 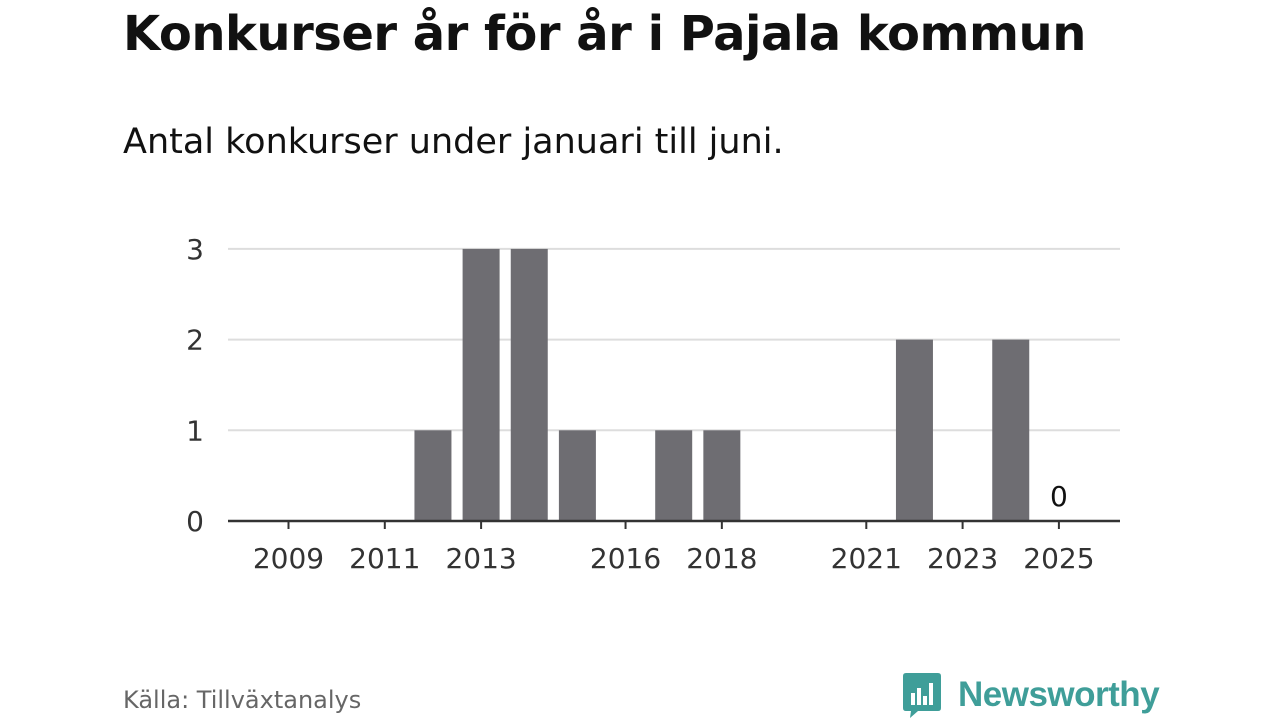 I want to click on chart-title: Konkurser år för år i Pajala kommun, so click(x=604, y=34).